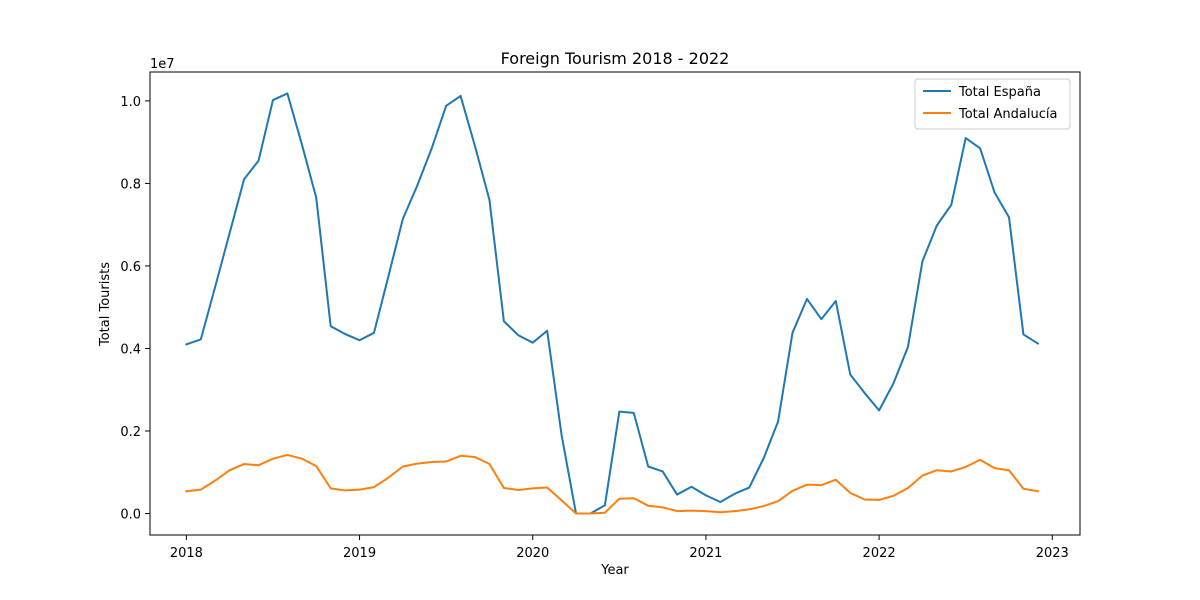  Describe the element at coordinates (1052, 553) in the screenshot. I see `x-tick-label: 2023` at that location.